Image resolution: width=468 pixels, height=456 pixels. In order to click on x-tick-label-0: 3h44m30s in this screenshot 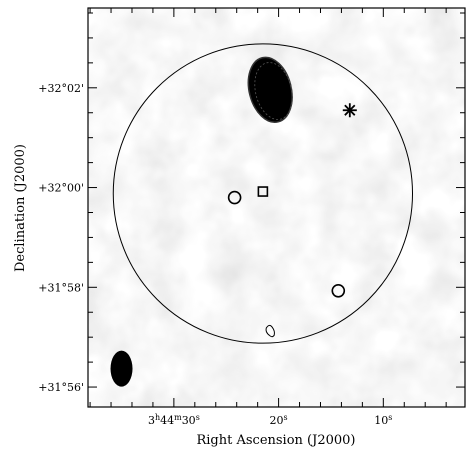, I will do `click(174, 420)`.